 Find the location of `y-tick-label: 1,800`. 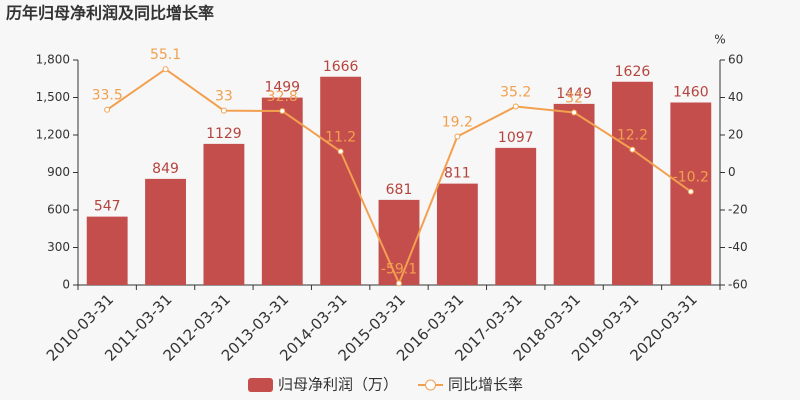

y-tick-label: 1,800 is located at coordinates (53, 60).